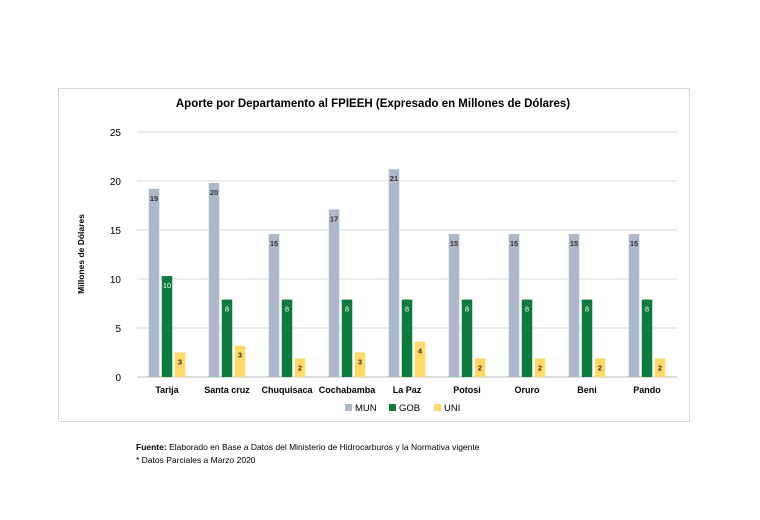 The image size is (760, 520). Describe the element at coordinates (167, 390) in the screenshot. I see `x-tick-label: Tarija` at that location.